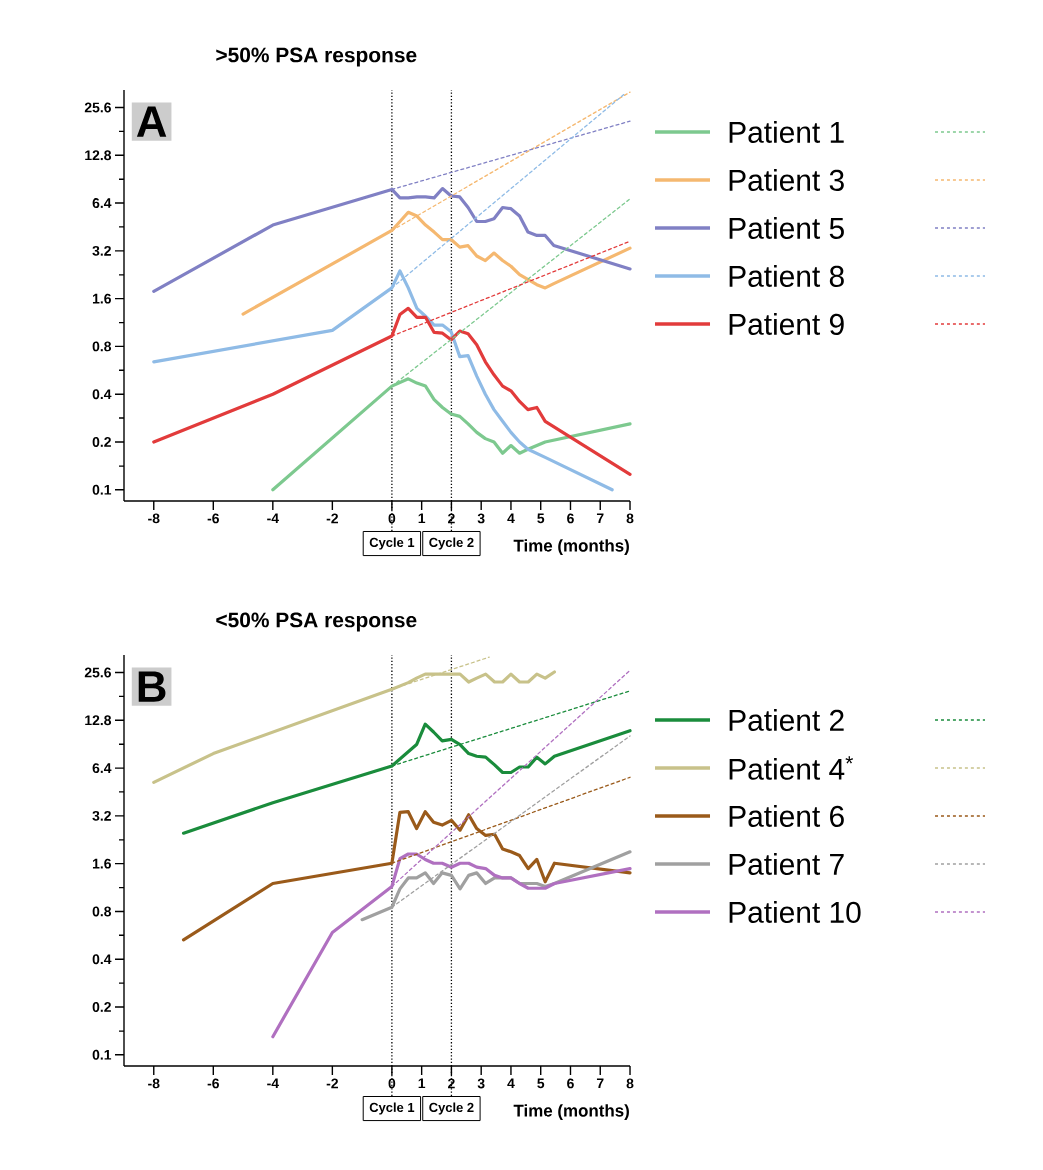 This screenshot has height=1170, width=1043. What do you see at coordinates (786, 228) in the screenshot?
I see `legend-label: Patient 5` at bounding box center [786, 228].